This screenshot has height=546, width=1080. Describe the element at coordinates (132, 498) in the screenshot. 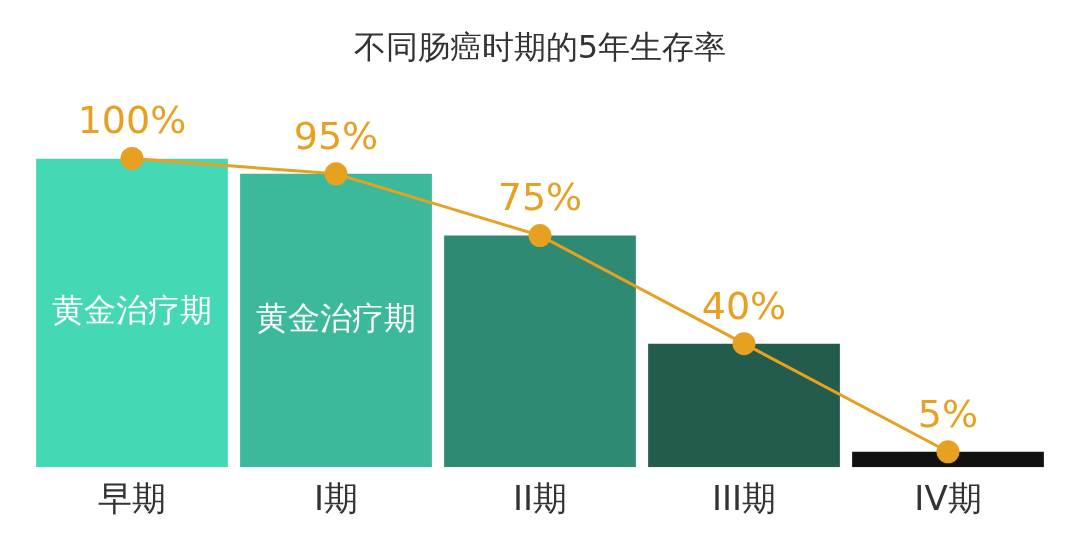

I see `x-tick-label: 早期` at that location.